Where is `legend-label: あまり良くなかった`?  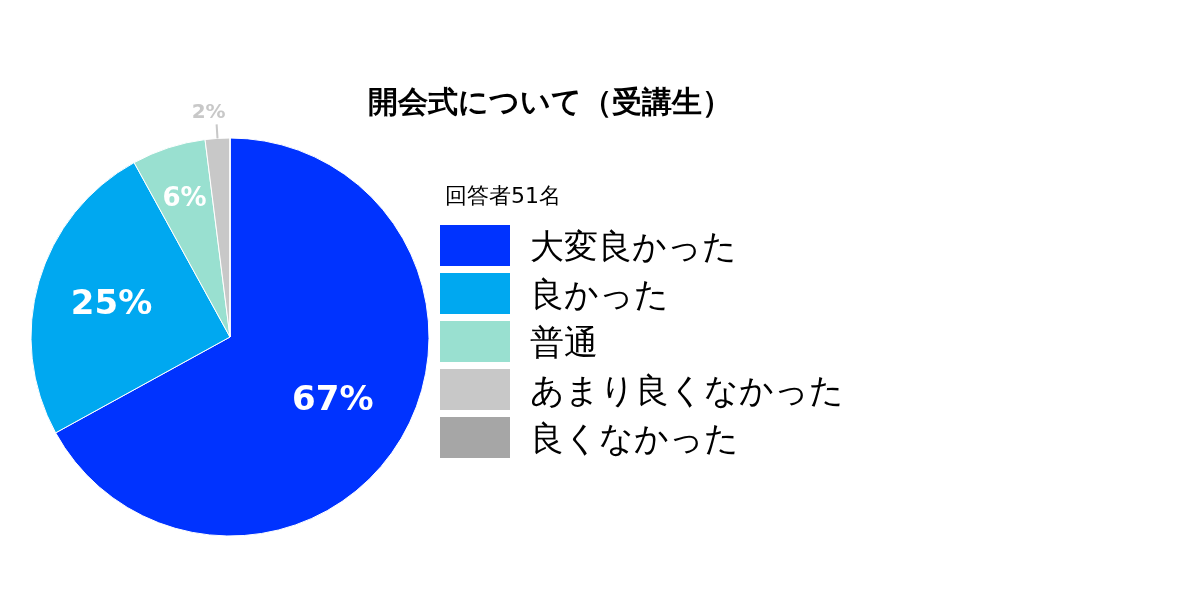 legend-label: あまり良くなかった is located at coordinates (687, 390).